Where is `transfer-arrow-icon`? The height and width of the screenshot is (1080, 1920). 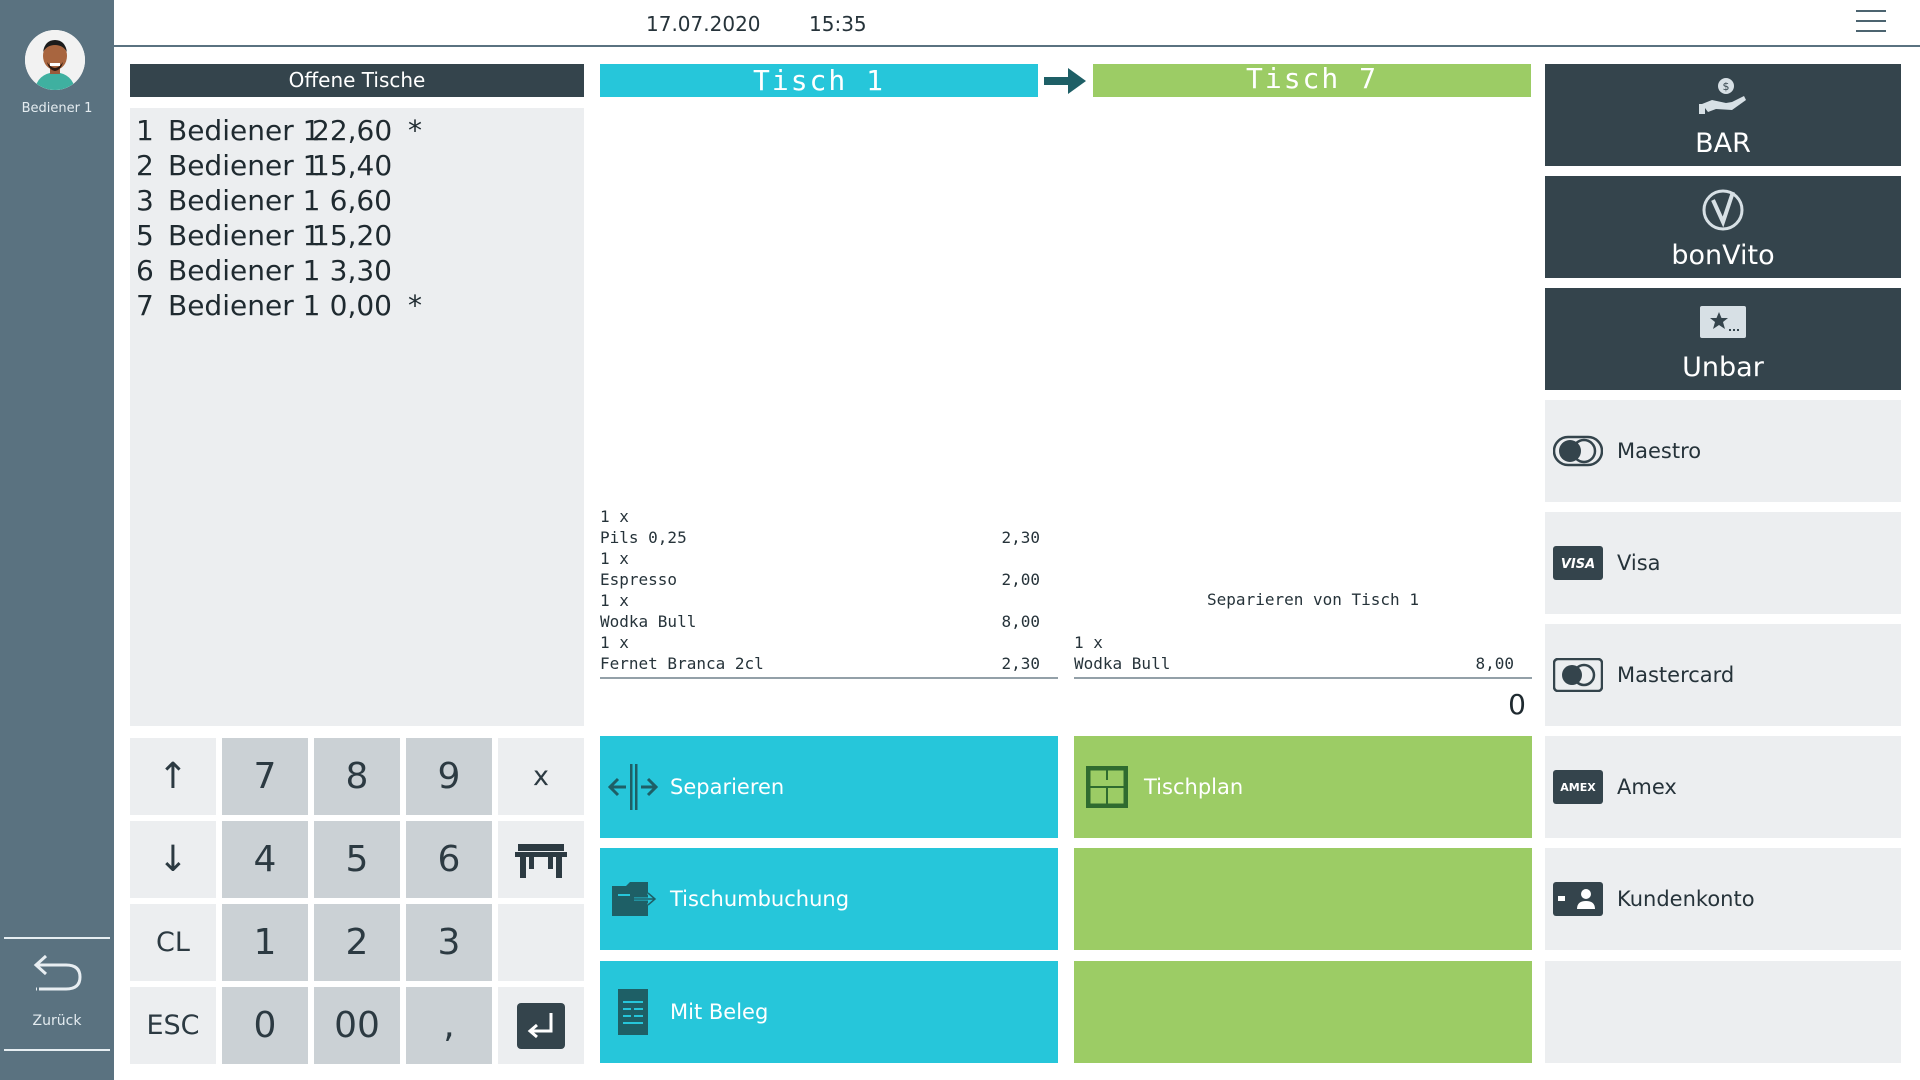 transfer-arrow-icon is located at coordinates (1065, 81).